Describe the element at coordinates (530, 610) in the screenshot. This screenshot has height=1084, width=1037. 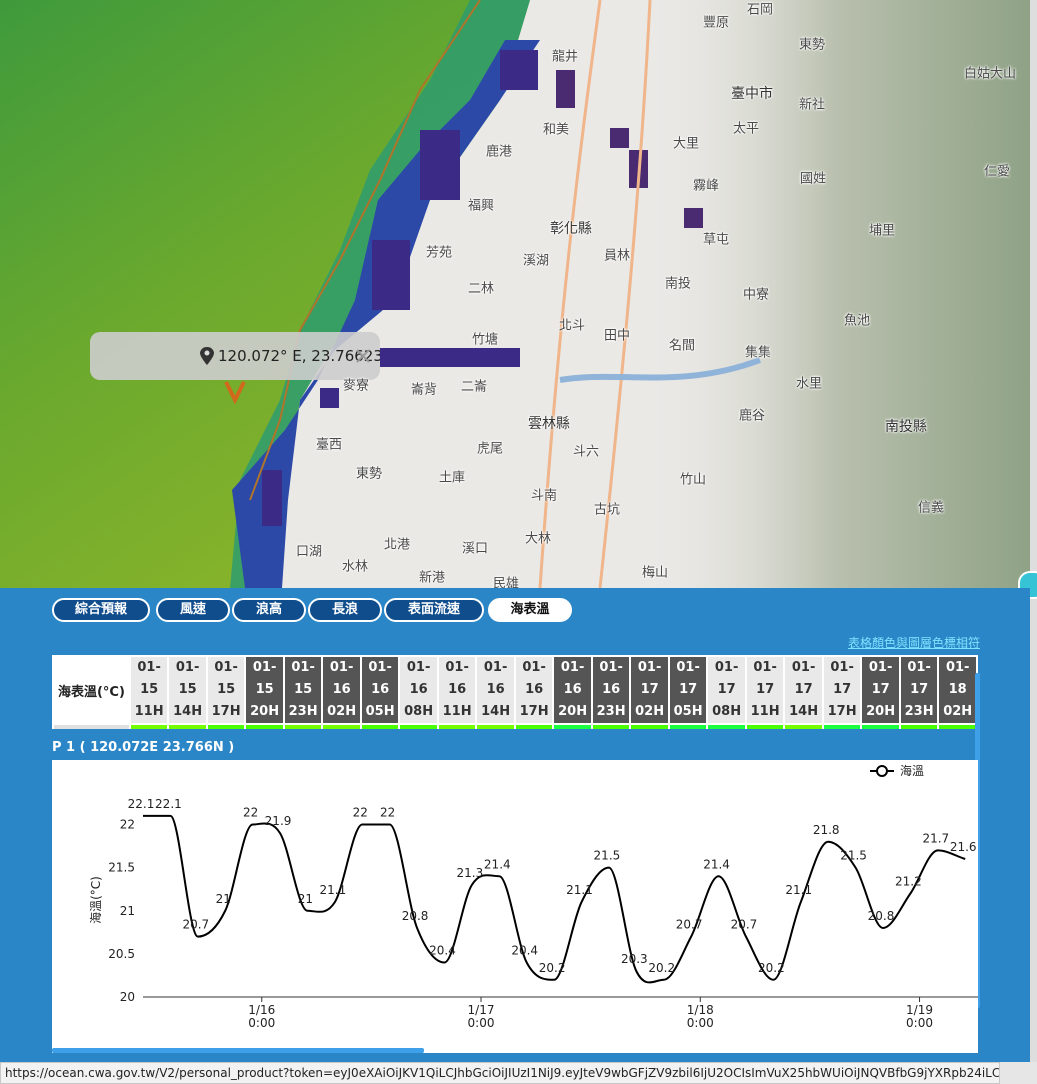
I see `tab-active: 海表溫` at that location.